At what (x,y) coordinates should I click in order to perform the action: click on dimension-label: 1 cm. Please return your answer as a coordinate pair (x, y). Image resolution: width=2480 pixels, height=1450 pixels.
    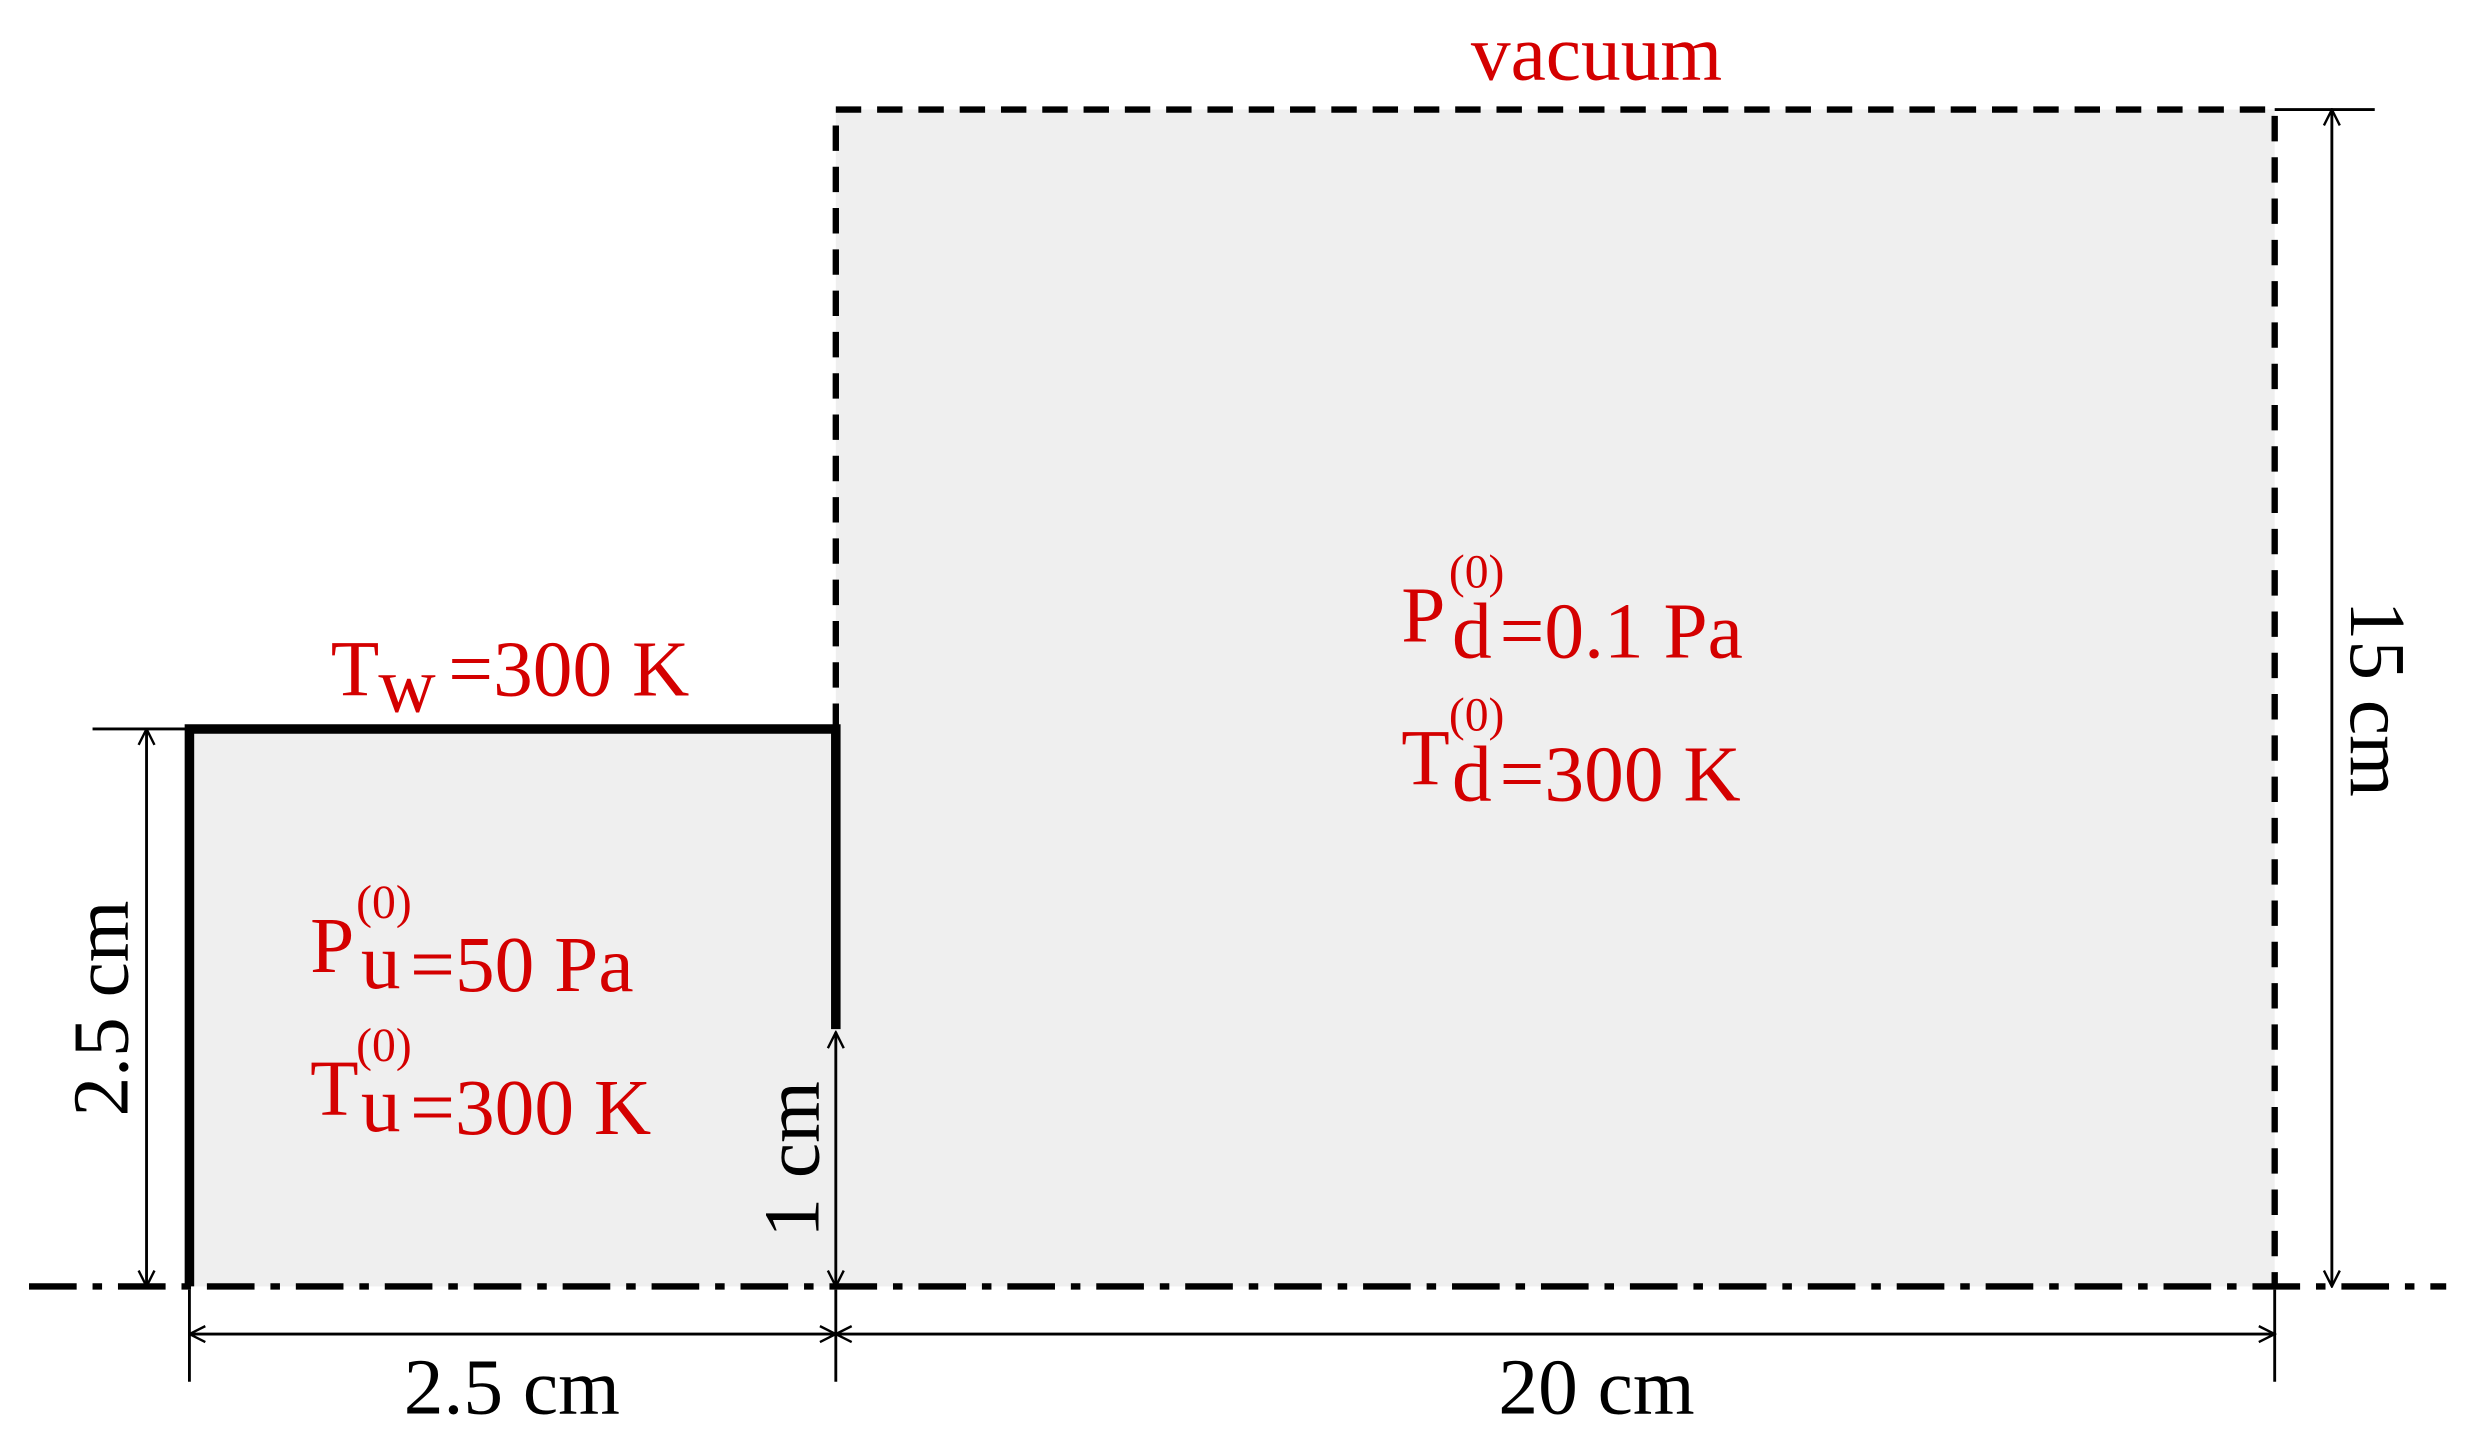
    Looking at the image, I should click on (792, 1159).